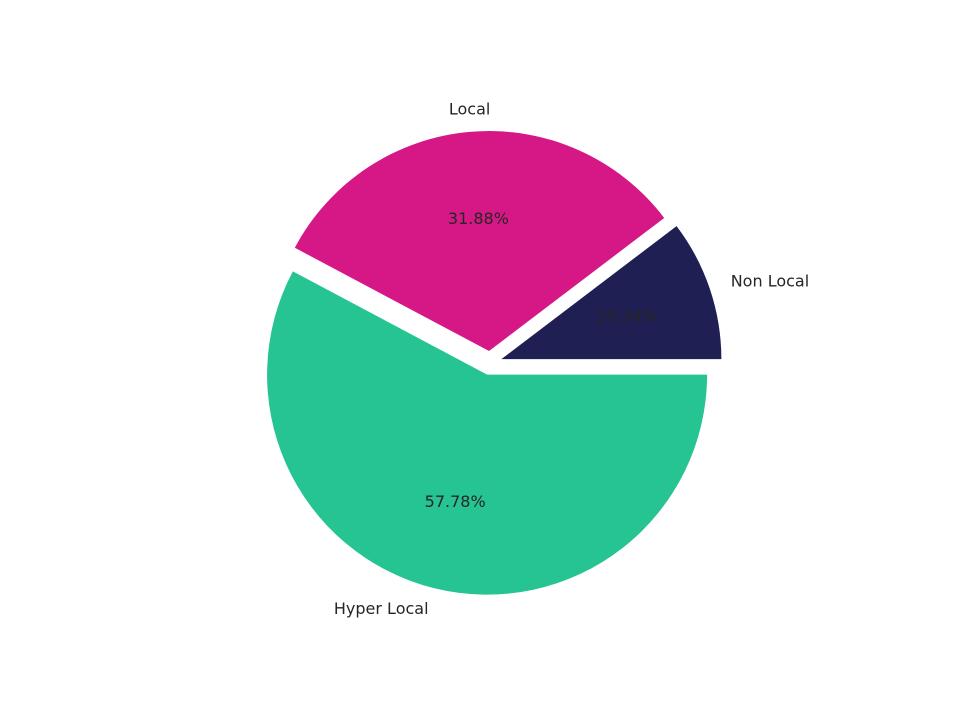 Image resolution: width=960 pixels, height=720 pixels. Describe the element at coordinates (478, 218) in the screenshot. I see `slice-value-label: 31.88%` at that location.